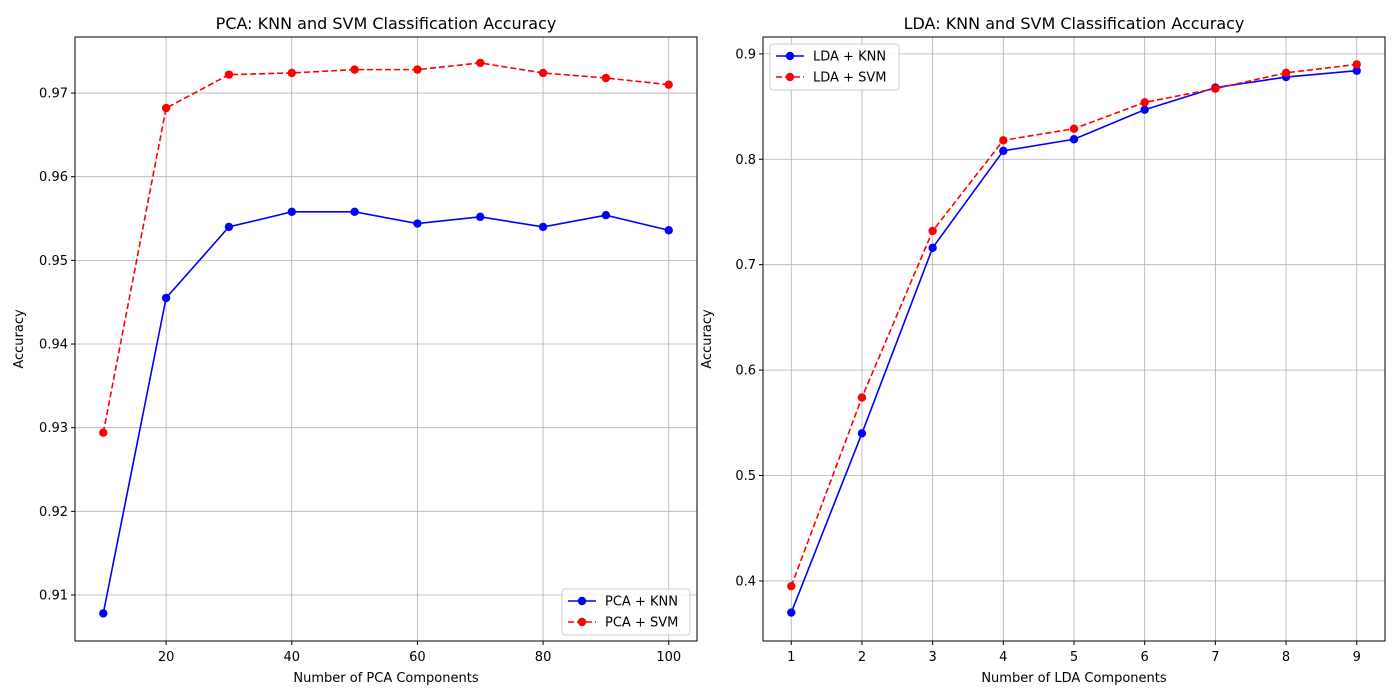 The height and width of the screenshot is (700, 1400). What do you see at coordinates (668, 657) in the screenshot?
I see `chart1-x-tick-label-4: 100` at bounding box center [668, 657].